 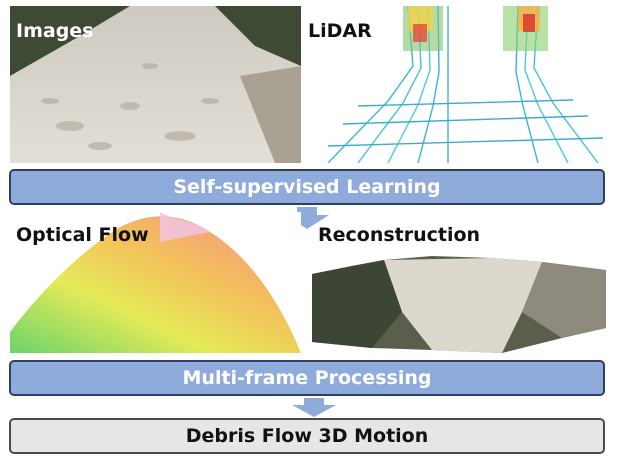 What do you see at coordinates (155, 282) in the screenshot?
I see `optical-flow-map` at bounding box center [155, 282].